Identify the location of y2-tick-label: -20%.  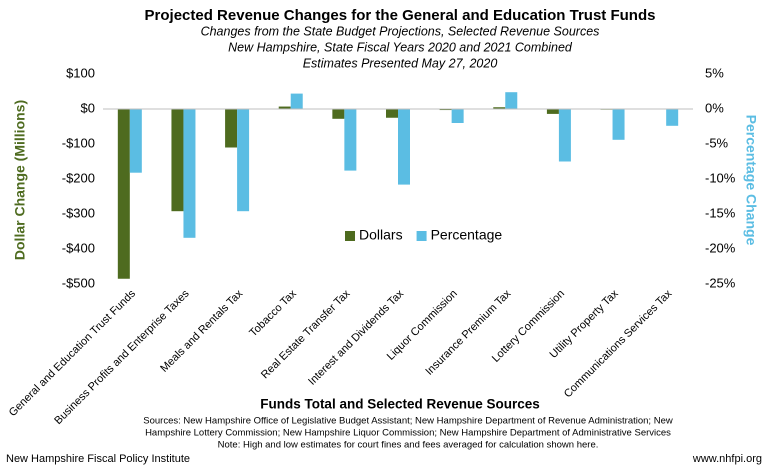
(720, 247).